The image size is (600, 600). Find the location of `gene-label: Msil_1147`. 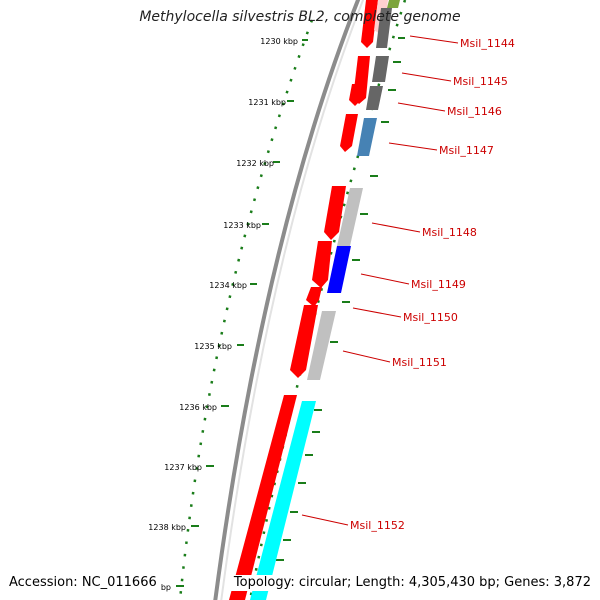

gene-label: Msil_1147 is located at coordinates (466, 150).